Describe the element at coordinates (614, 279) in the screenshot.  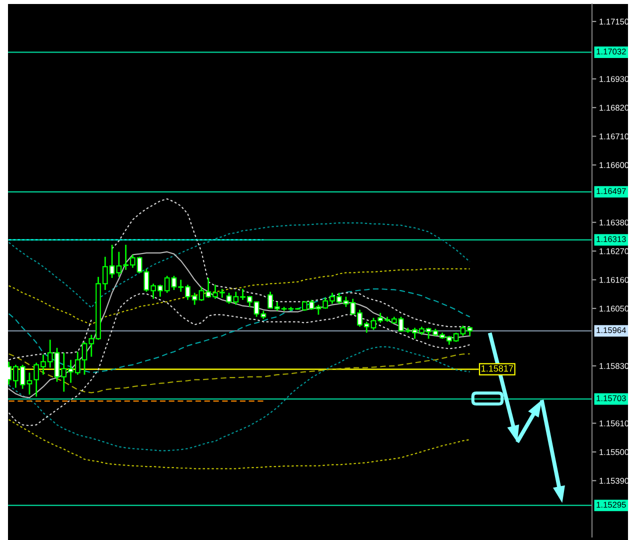
I see `y-tick-label: 1.16160` at that location.